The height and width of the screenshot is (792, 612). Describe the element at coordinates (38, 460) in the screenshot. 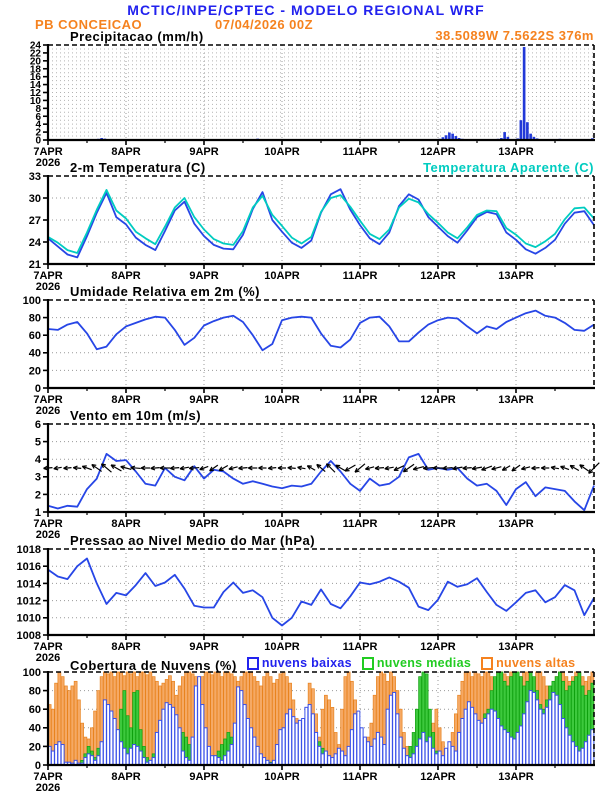

I see `svg-text: 4` at that location.